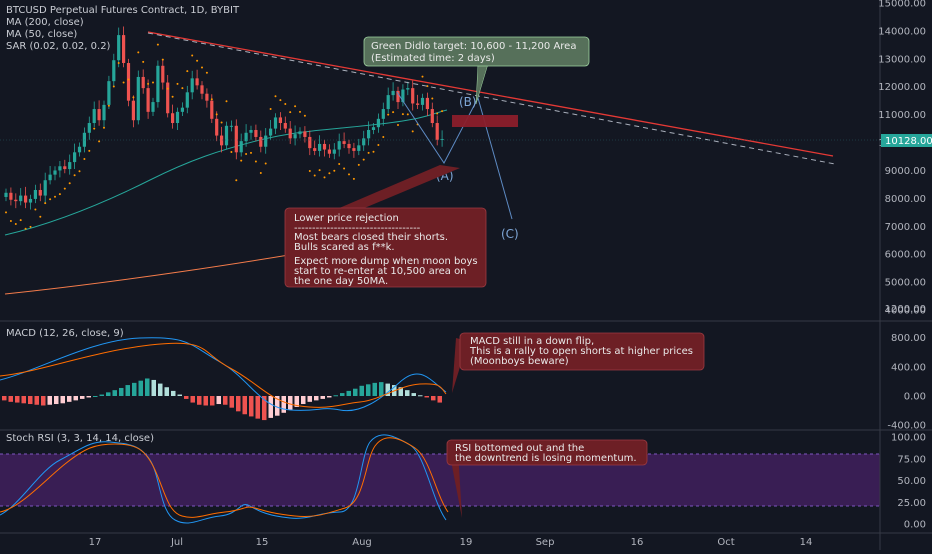 The height and width of the screenshot is (554, 932). I want to click on macd-tick-label: 400.00, so click(908, 367).